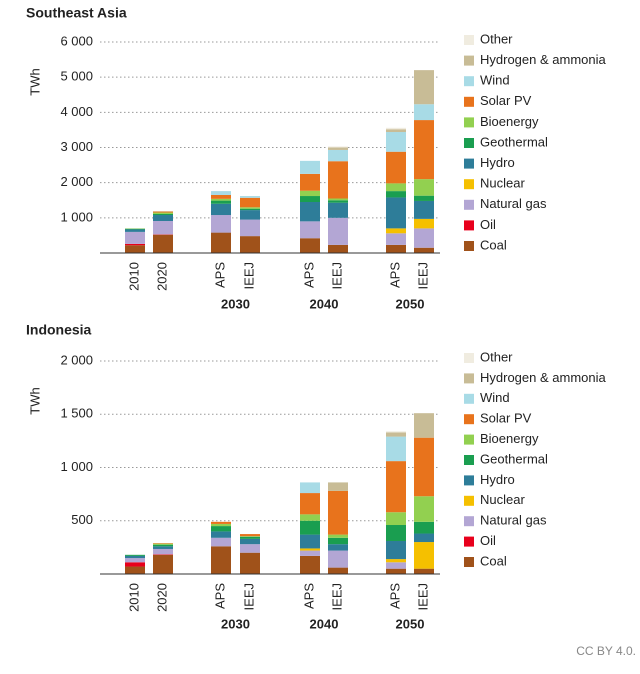 This screenshot has height=674, width=640. What do you see at coordinates (235, 623) in the screenshot?
I see `group-label: 2030` at bounding box center [235, 623].